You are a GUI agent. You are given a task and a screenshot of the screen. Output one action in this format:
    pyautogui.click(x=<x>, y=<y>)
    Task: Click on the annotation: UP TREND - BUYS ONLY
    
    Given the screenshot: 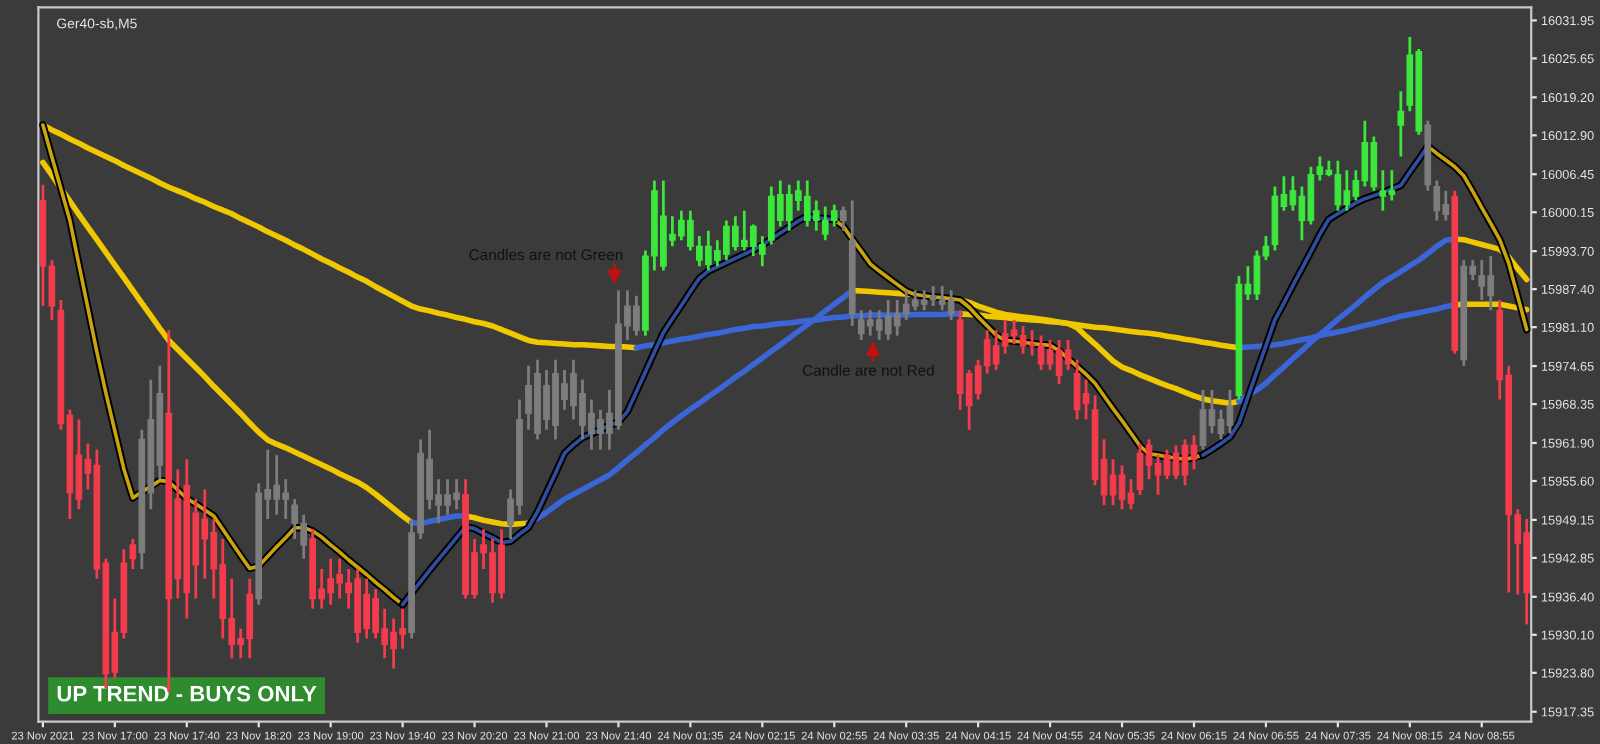 What is the action you would take?
    pyautogui.click(x=187, y=693)
    